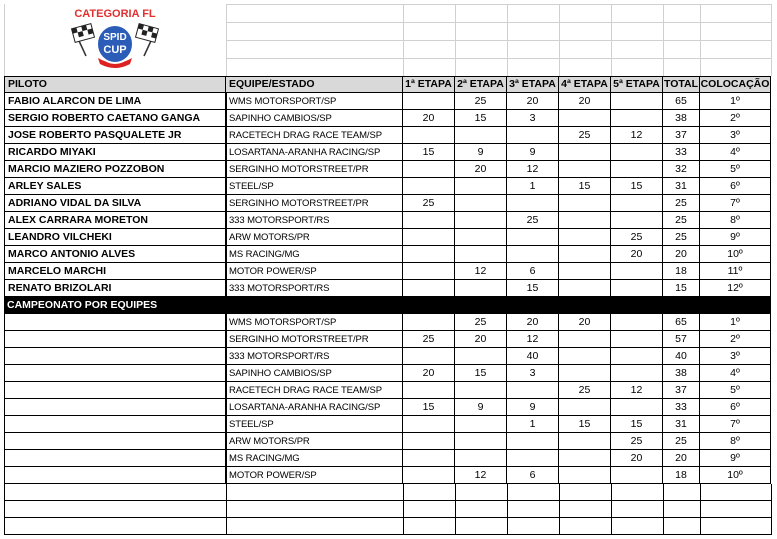  What do you see at coordinates (115, 101) in the screenshot?
I see `pilot-name: FABIO ALARCON DE LIMA` at bounding box center [115, 101].